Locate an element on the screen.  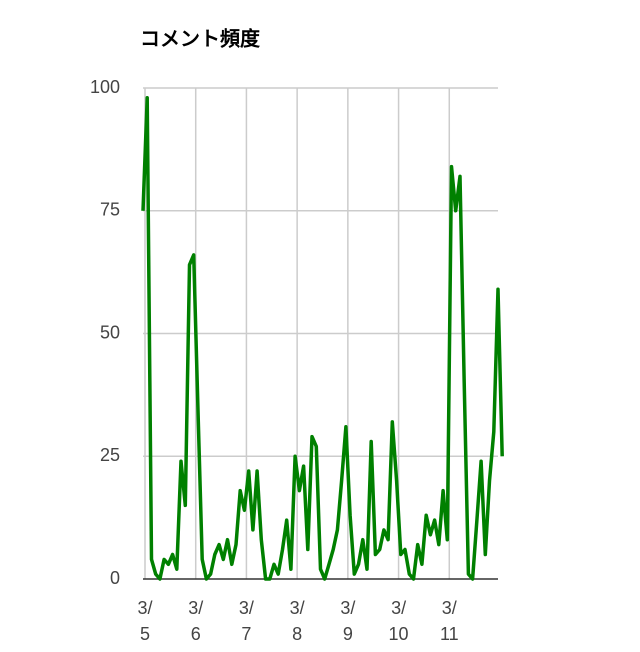
x-tick-label: 3/7 is located at coordinates (246, 621).